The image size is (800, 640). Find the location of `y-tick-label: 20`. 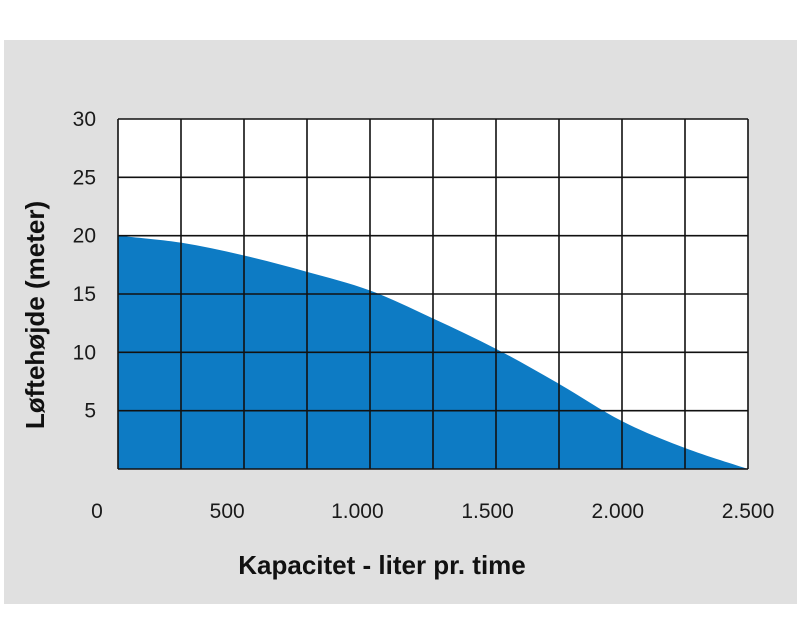

y-tick-label: 20 is located at coordinates (84, 236).